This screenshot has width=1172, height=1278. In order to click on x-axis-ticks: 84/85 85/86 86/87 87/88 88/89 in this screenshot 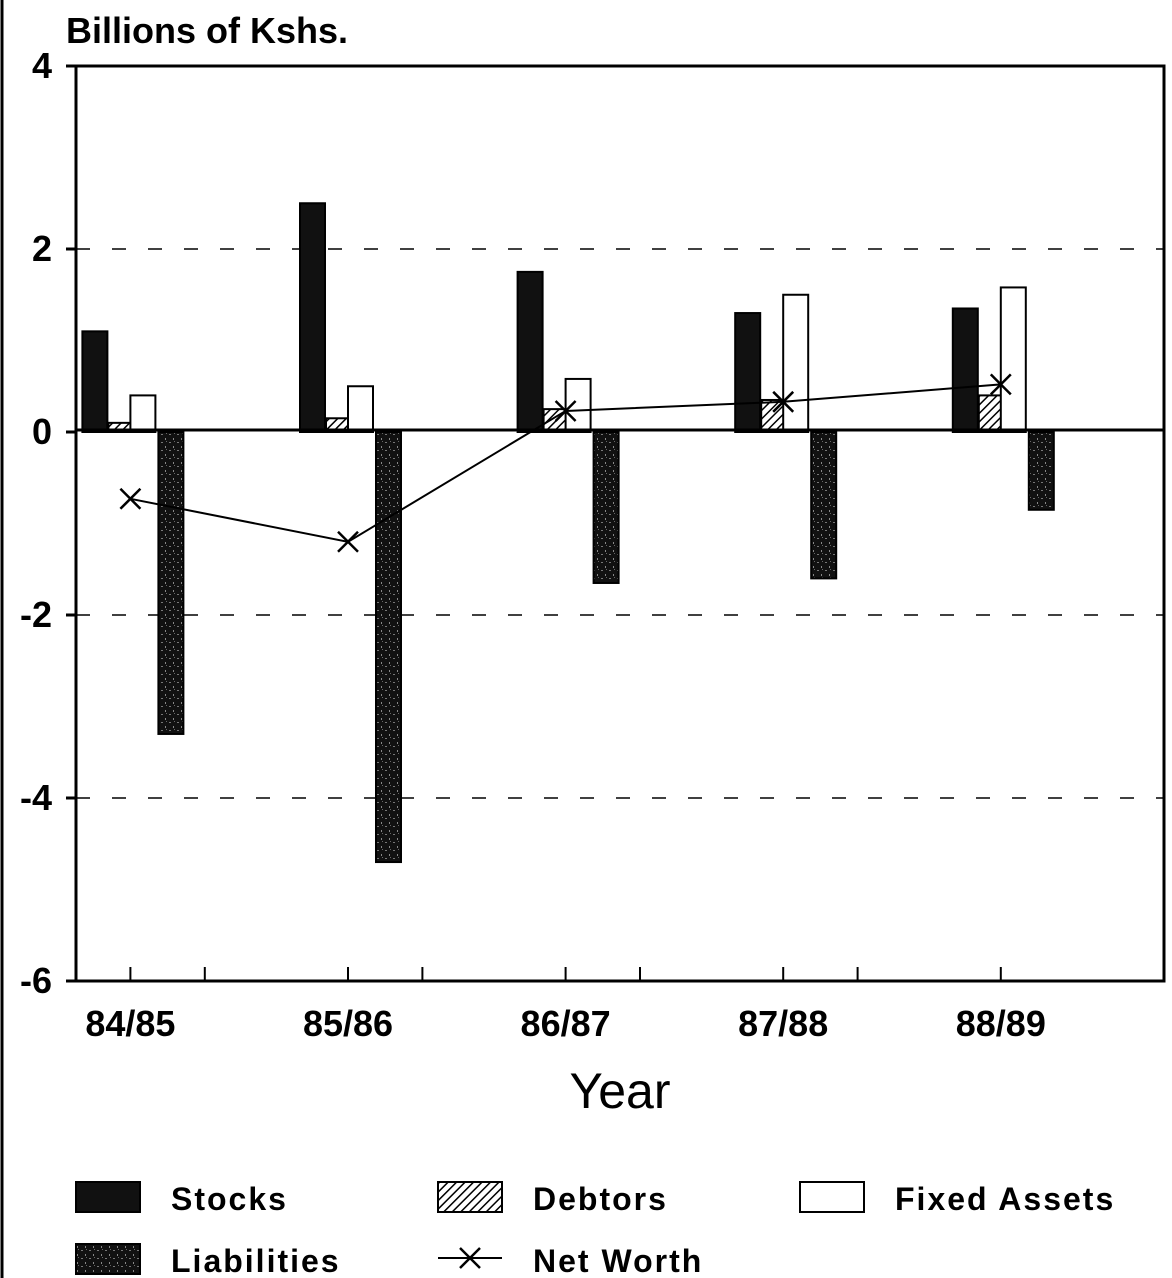, I will do `click(565, 1005)`.